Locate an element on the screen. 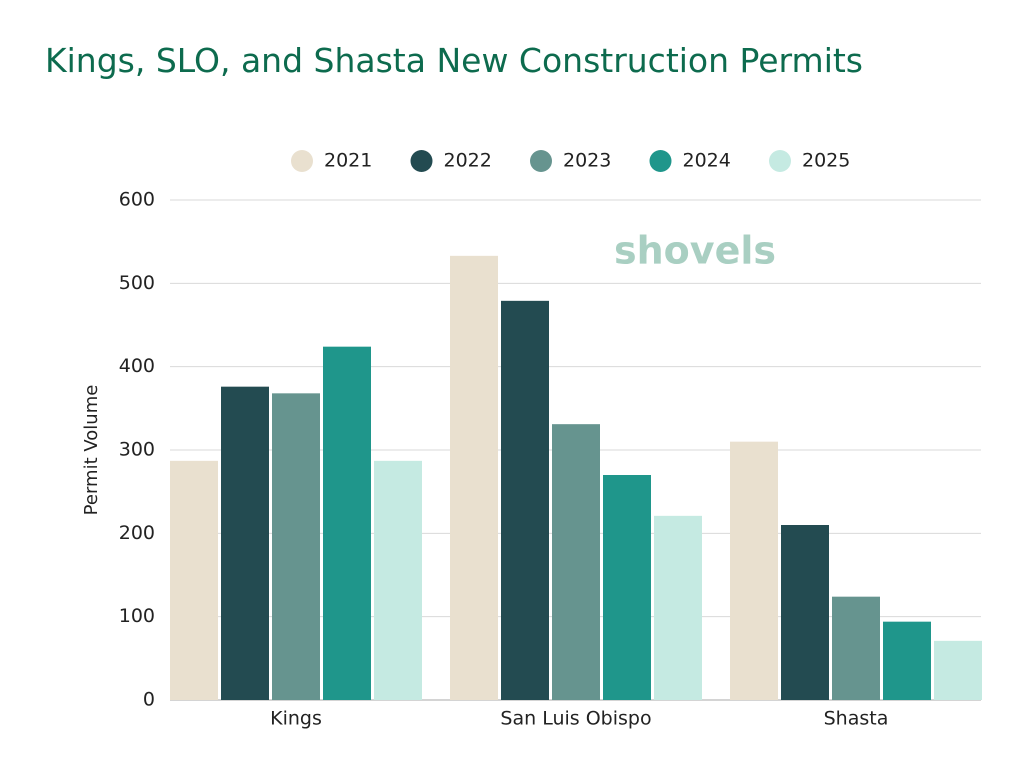 The width and height of the screenshot is (1024, 768). legend-label: 2024 is located at coordinates (707, 161).